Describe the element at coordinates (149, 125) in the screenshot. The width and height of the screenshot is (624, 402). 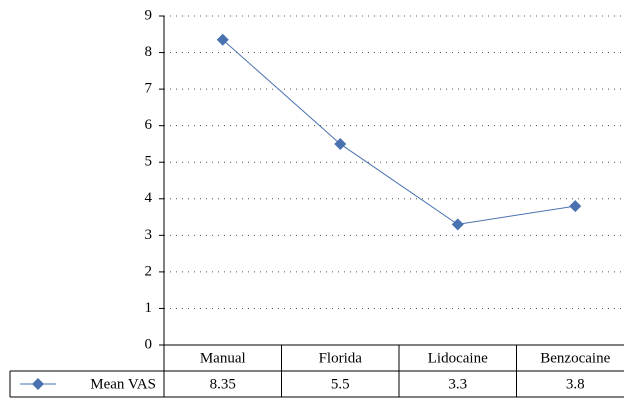
I see `y-tick-label: 6` at that location.